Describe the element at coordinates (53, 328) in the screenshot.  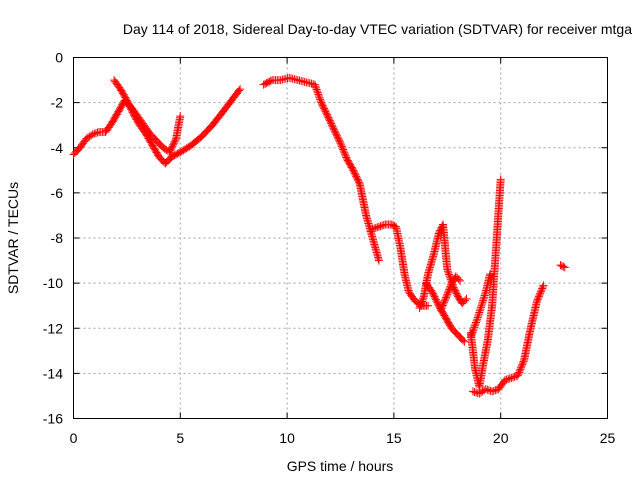
I see `y-tick-label: -12` at that location.